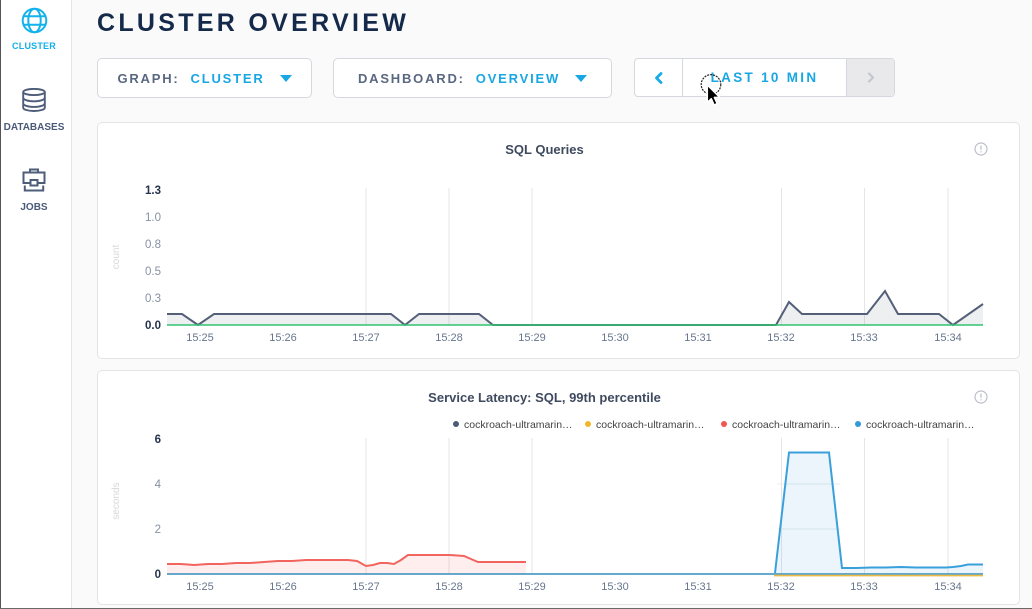 The width and height of the screenshot is (1032, 609). I want to click on svg-text: 0.8, so click(153, 245).